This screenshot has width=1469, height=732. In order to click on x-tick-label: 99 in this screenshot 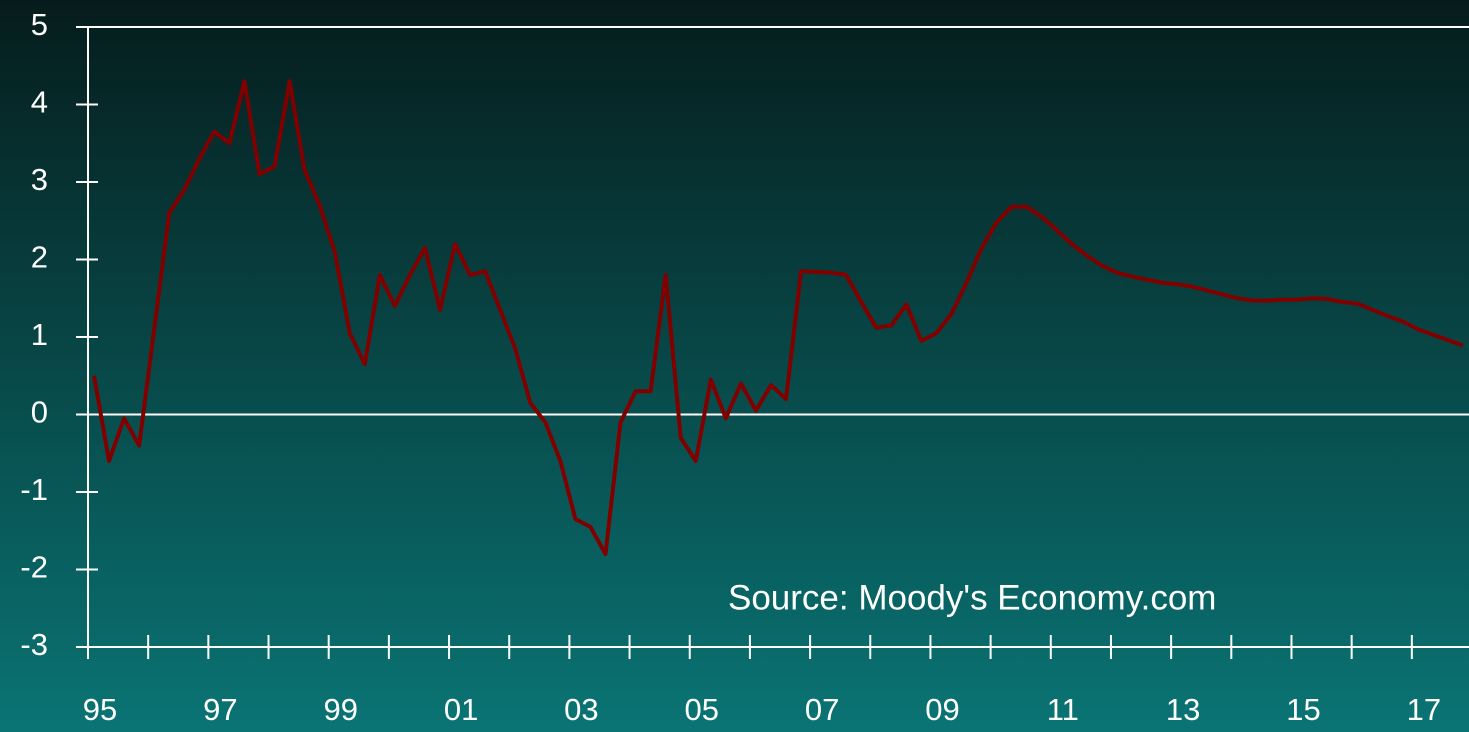, I will do `click(340, 709)`.